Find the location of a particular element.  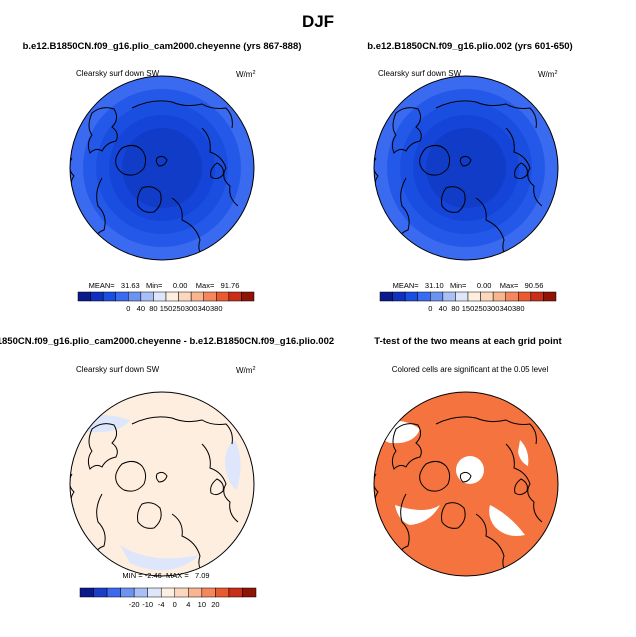

panel-1-units: W/m2 is located at coordinates (246, 74).